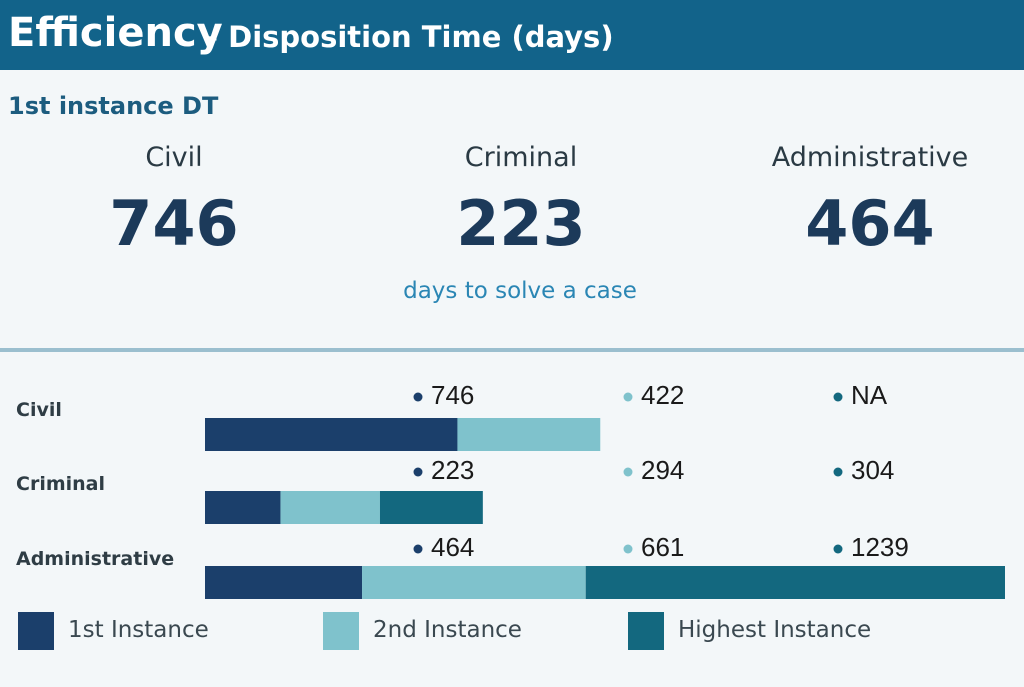  What do you see at coordinates (474, 582) in the screenshot?
I see `bar-segment-administrative-2nd-instance` at bounding box center [474, 582].